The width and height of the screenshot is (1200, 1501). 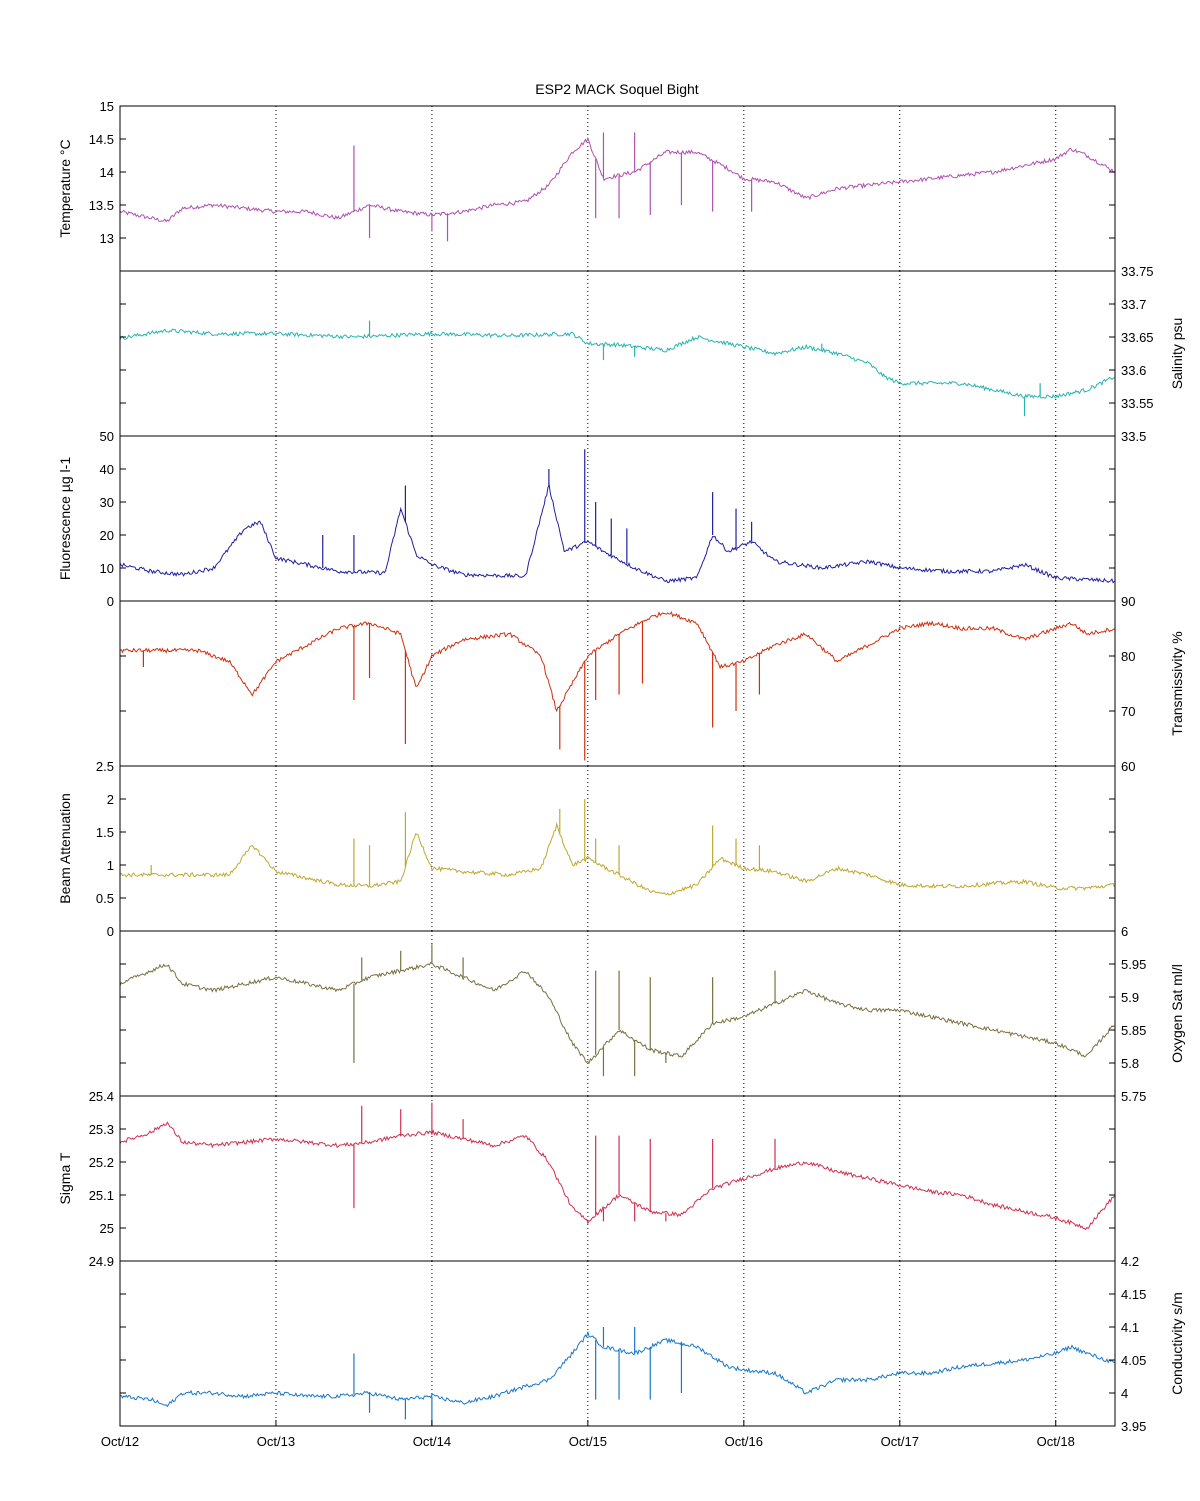 What do you see at coordinates (1128, 656) in the screenshot?
I see `y-tick-label: 80` at bounding box center [1128, 656].